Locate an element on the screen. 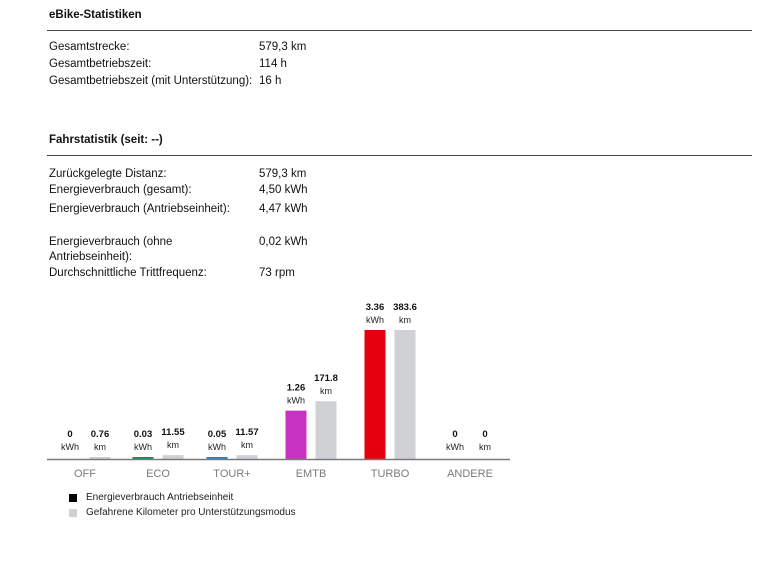  km-value-label: 11.55 is located at coordinates (173, 432).